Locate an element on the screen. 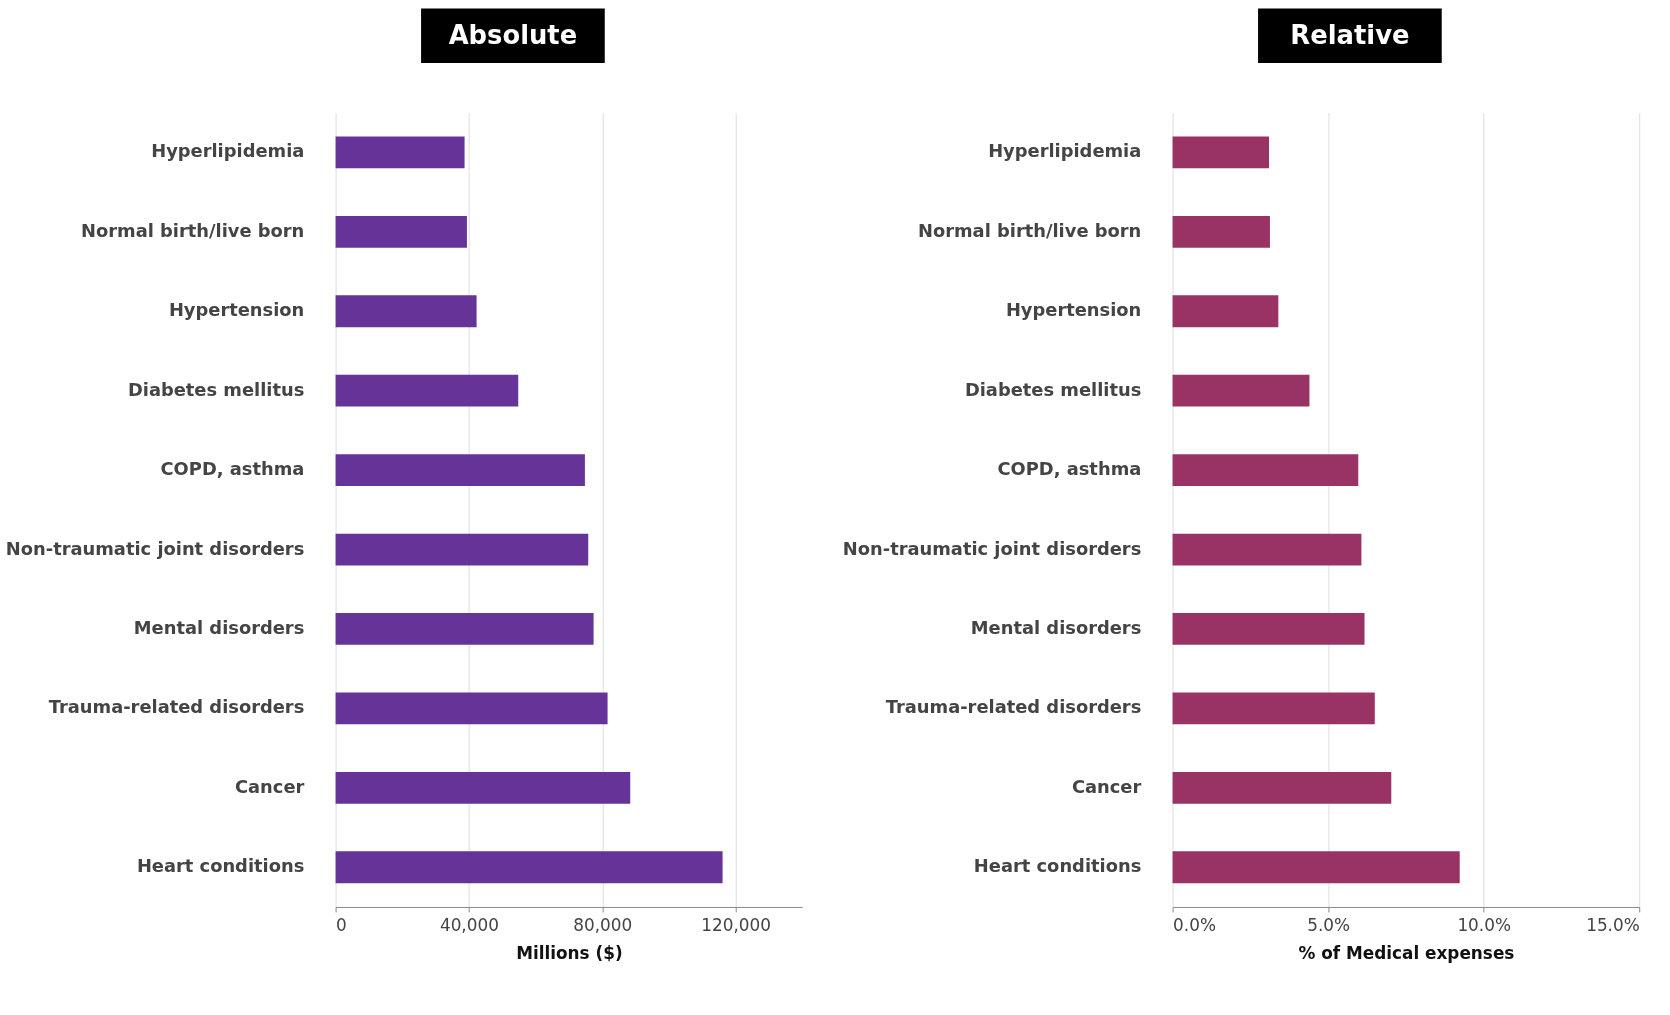 The height and width of the screenshot is (1015, 1670). x-axis-title: Millions ($) is located at coordinates (569, 953).